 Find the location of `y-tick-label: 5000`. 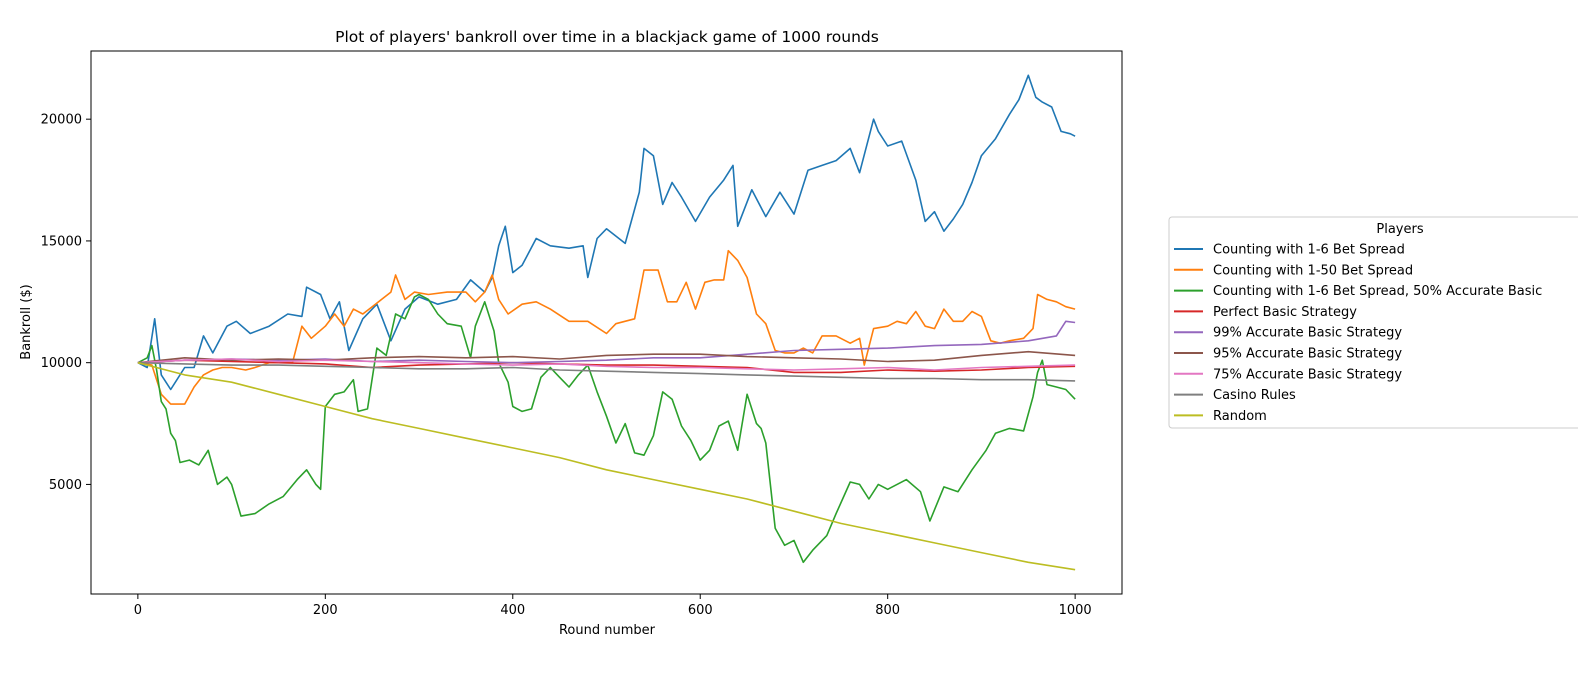

y-tick-label: 5000 is located at coordinates (65, 485).